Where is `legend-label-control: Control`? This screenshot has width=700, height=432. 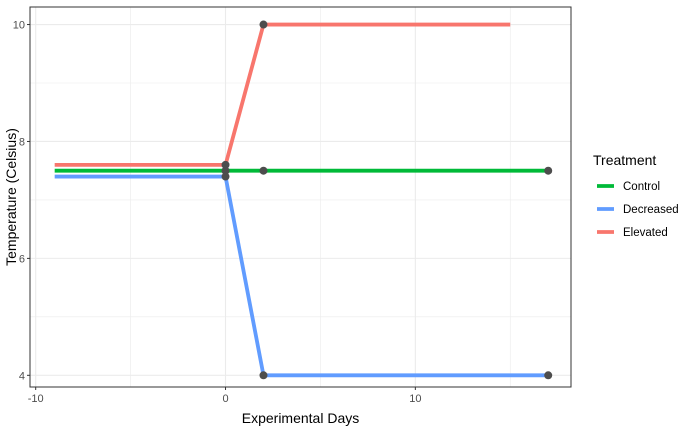 legend-label-control: Control is located at coordinates (641, 187).